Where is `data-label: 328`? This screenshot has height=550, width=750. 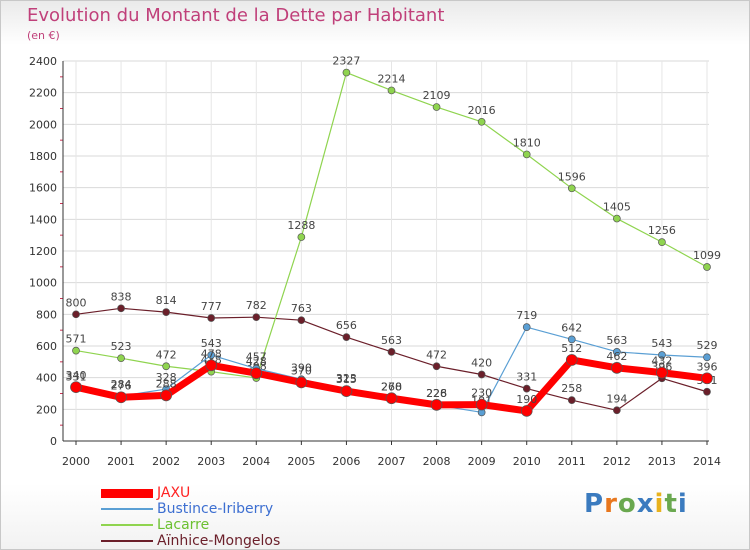 data-label: 328 is located at coordinates (166, 377).